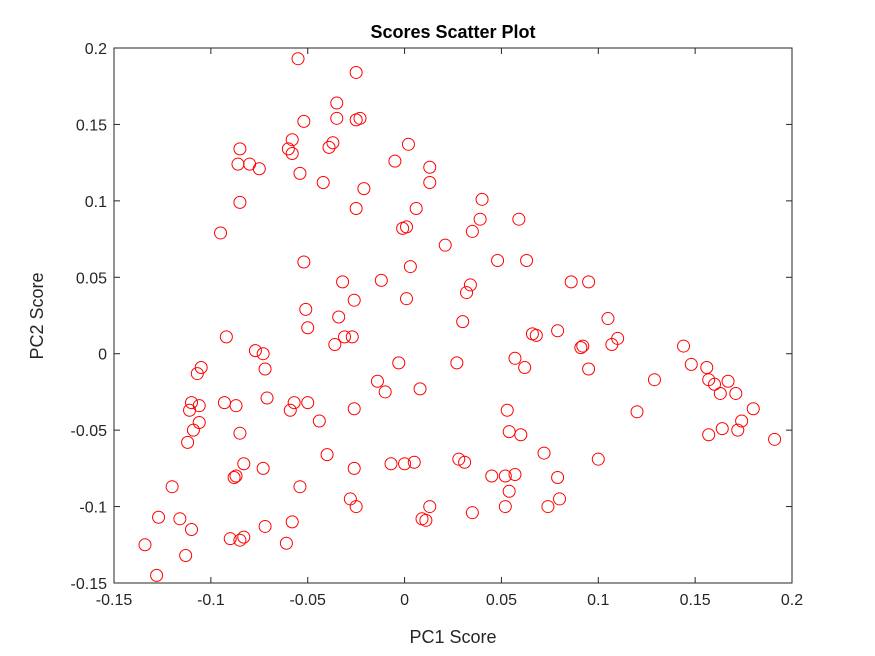  What do you see at coordinates (37, 315) in the screenshot?
I see `y-axis-label: PC2 Score` at bounding box center [37, 315].